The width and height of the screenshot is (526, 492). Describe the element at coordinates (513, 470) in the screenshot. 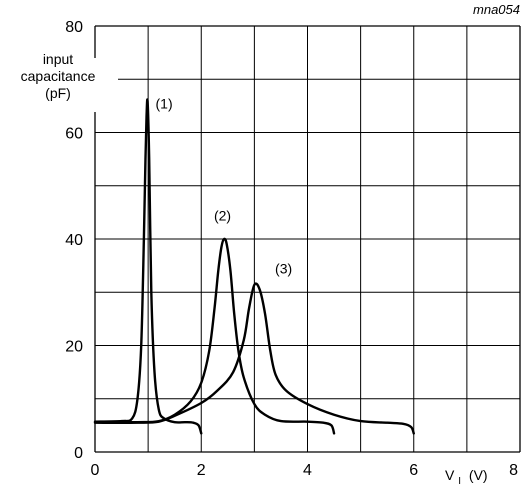

I see `x-tick-label: 8` at that location.